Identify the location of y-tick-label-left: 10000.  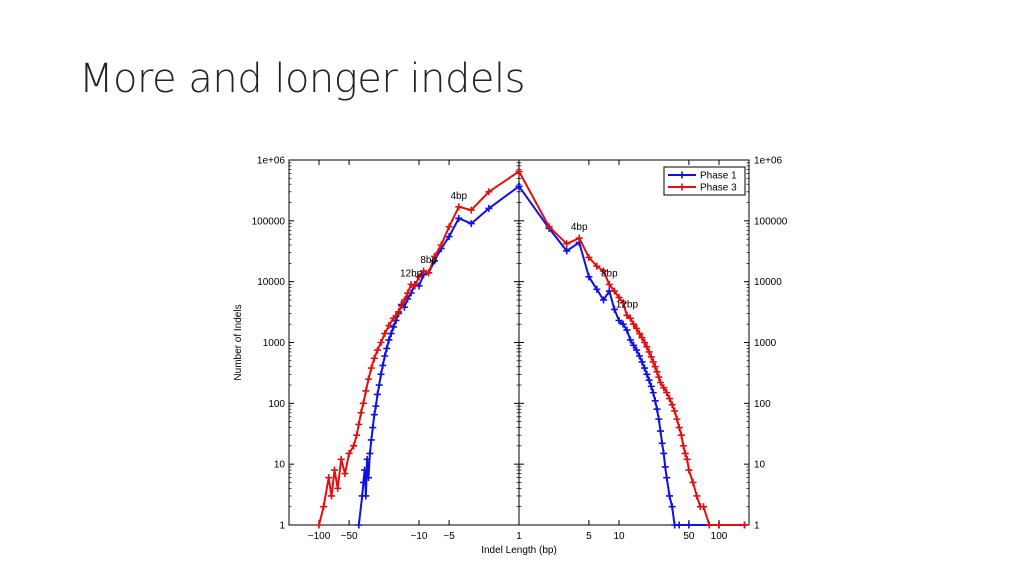
(271, 282).